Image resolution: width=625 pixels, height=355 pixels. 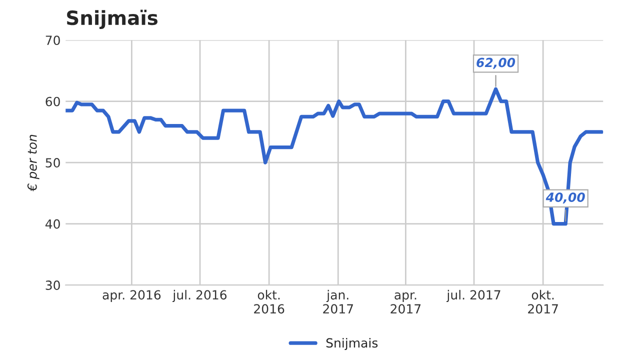 What do you see at coordinates (53, 41) in the screenshot?
I see `y-tick-label: 70` at bounding box center [53, 41].